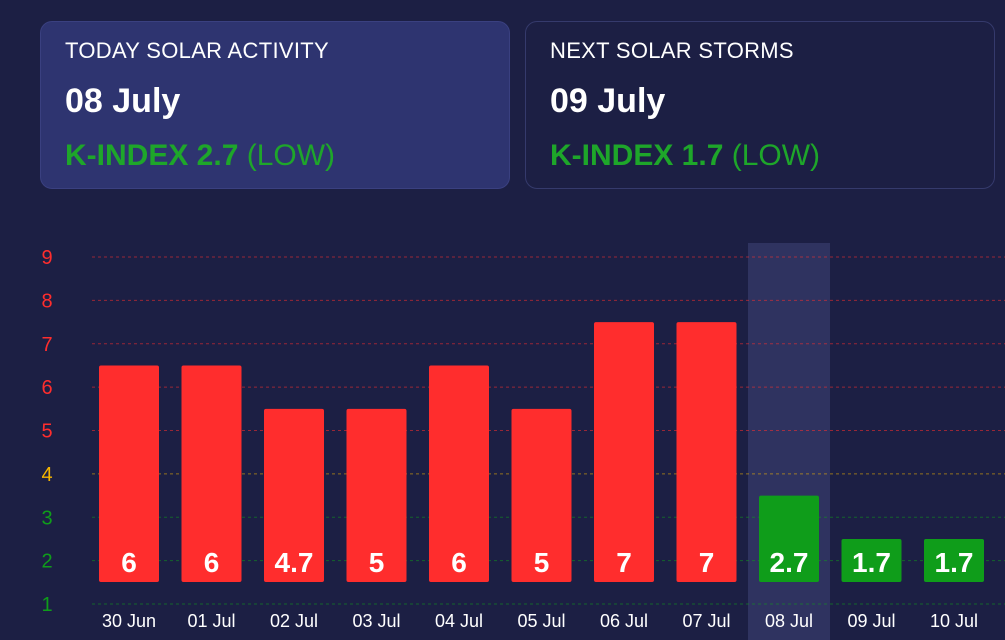 The width and height of the screenshot is (1005, 640). I want to click on y-tick-label: 8, so click(46, 301).